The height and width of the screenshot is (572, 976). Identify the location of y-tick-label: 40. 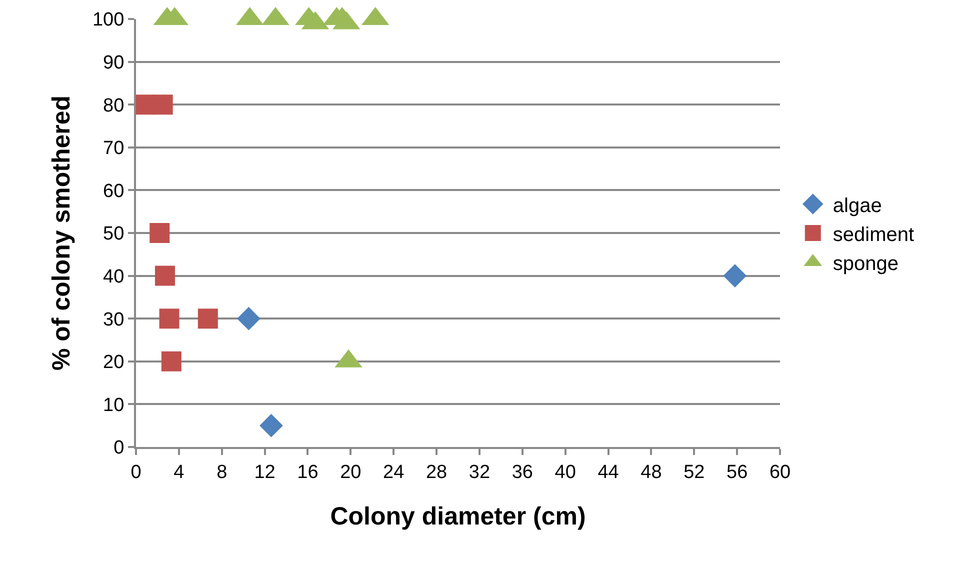
(113, 277).